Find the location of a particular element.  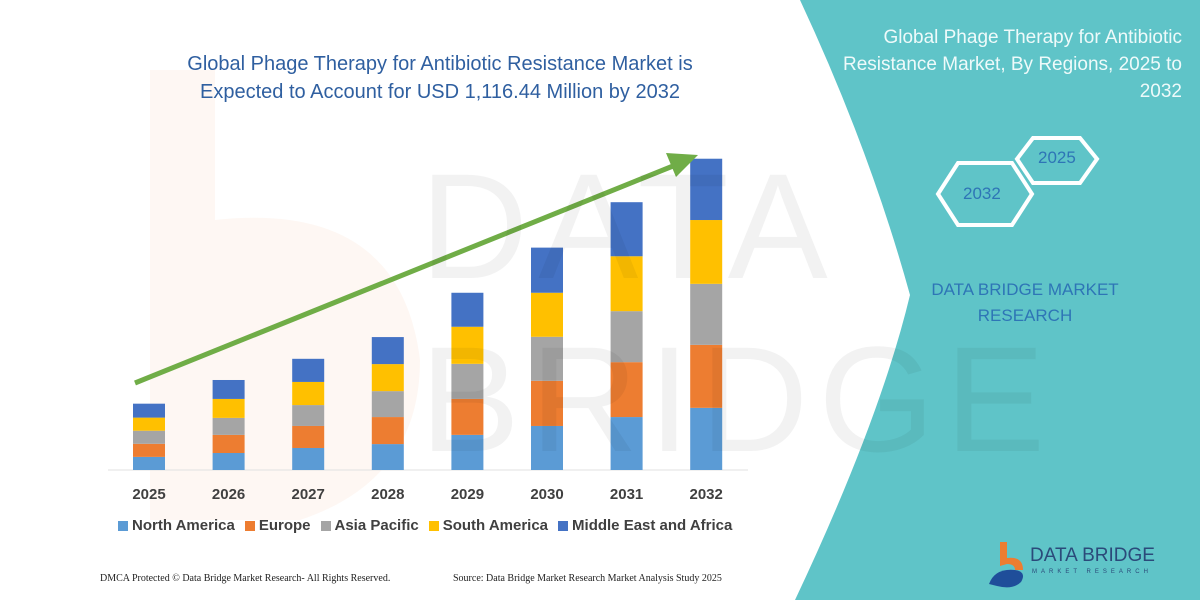

legend-item-south-america: South America is located at coordinates (488, 525).